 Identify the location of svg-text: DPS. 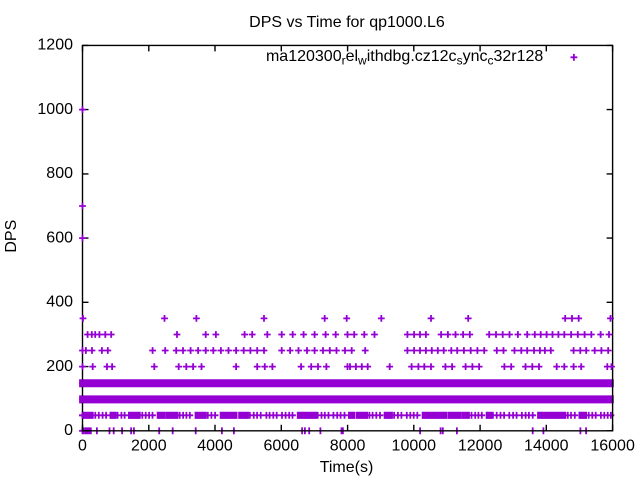
(11, 236).